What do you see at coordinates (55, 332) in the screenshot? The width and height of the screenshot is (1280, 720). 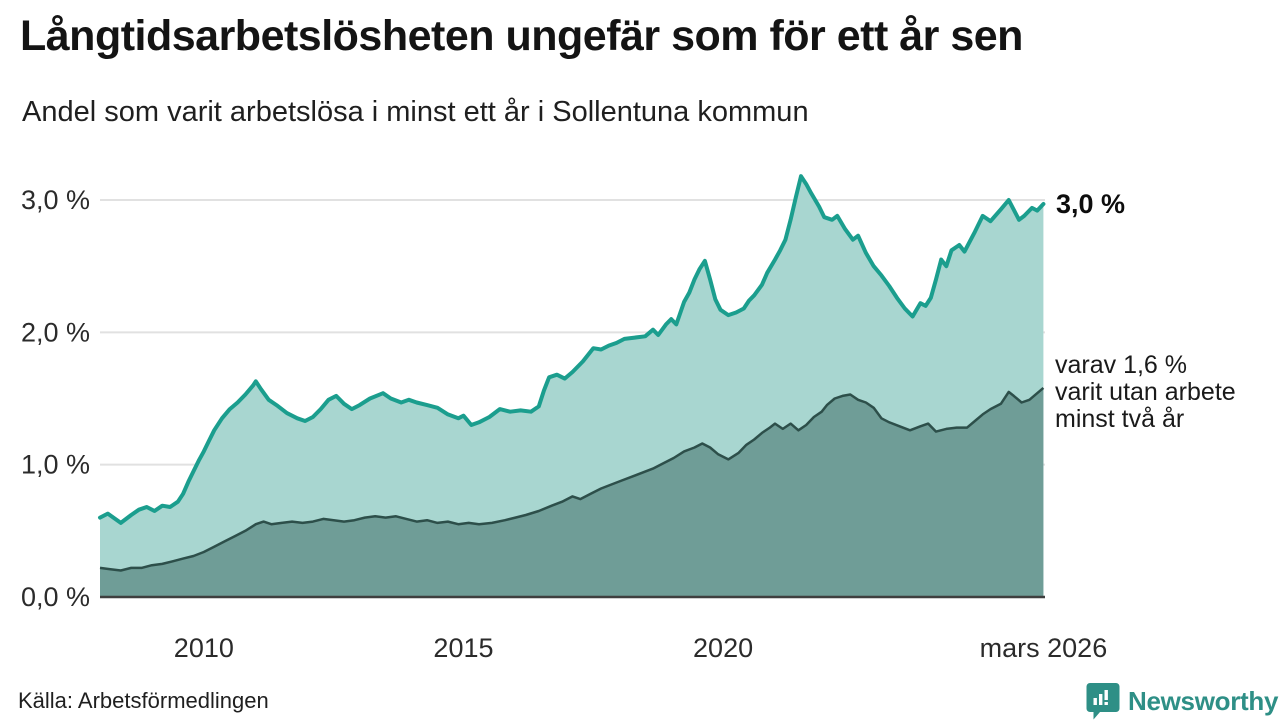 I see `y-tick-label: 2,0 %` at bounding box center [55, 332].